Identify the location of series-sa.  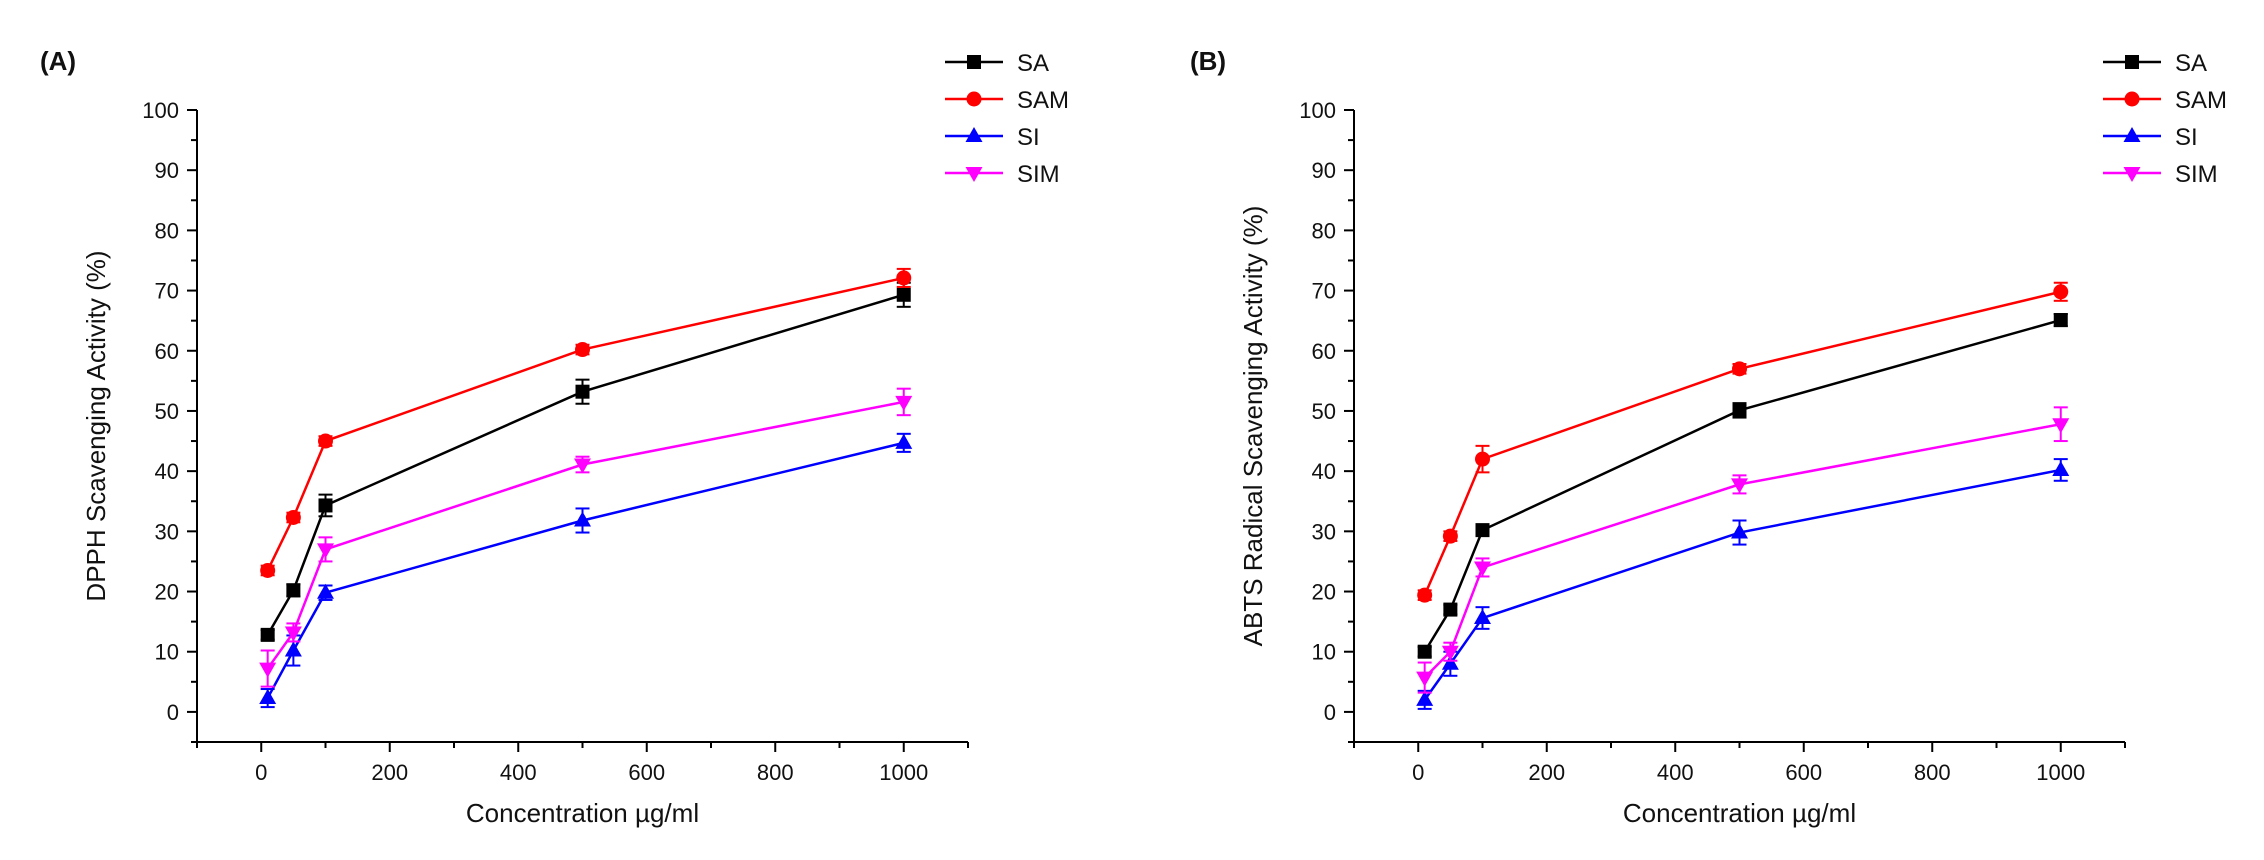
(585, 461).